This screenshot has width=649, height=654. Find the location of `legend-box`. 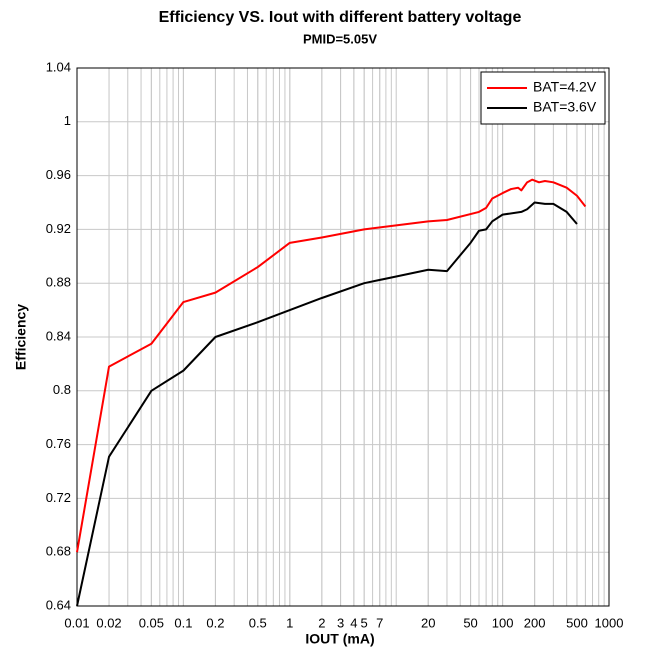

legend-box is located at coordinates (543, 98).